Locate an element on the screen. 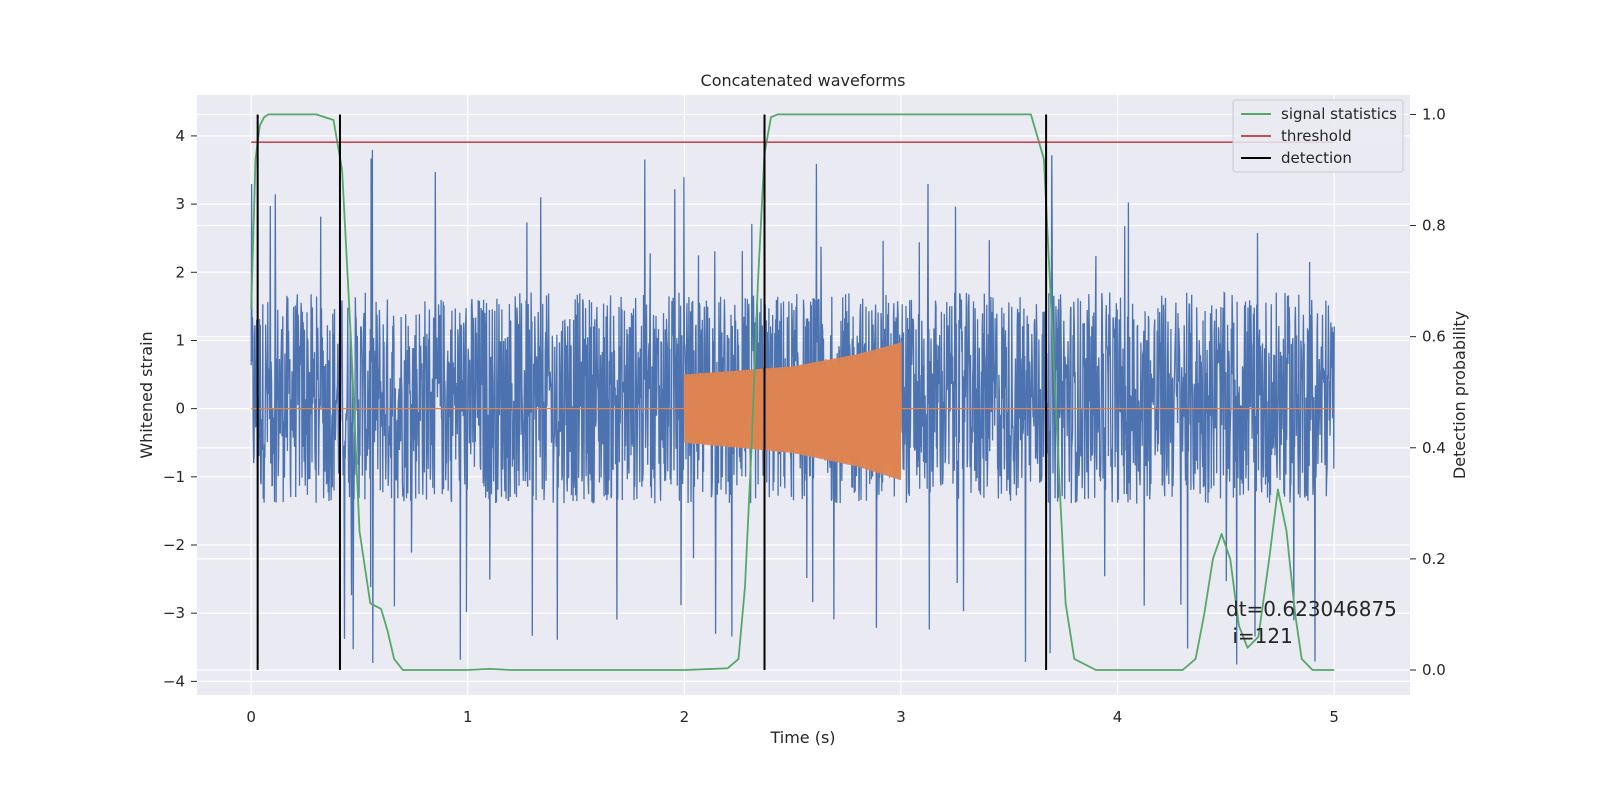 Image resolution: width=1600 pixels, height=800 pixels. x-axis-title: Time (s) is located at coordinates (802, 737).